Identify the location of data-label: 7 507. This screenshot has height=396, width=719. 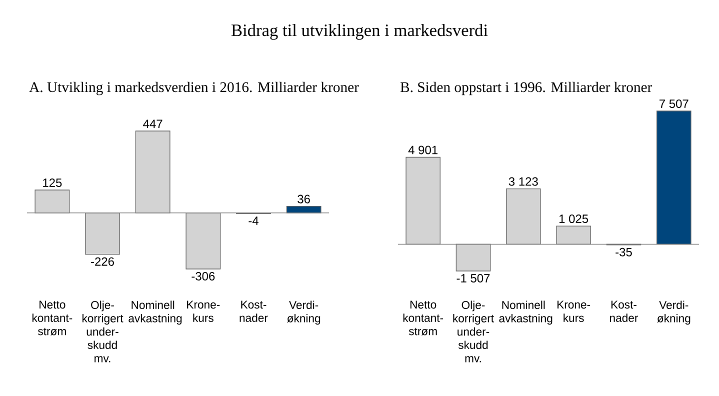
(673, 103).